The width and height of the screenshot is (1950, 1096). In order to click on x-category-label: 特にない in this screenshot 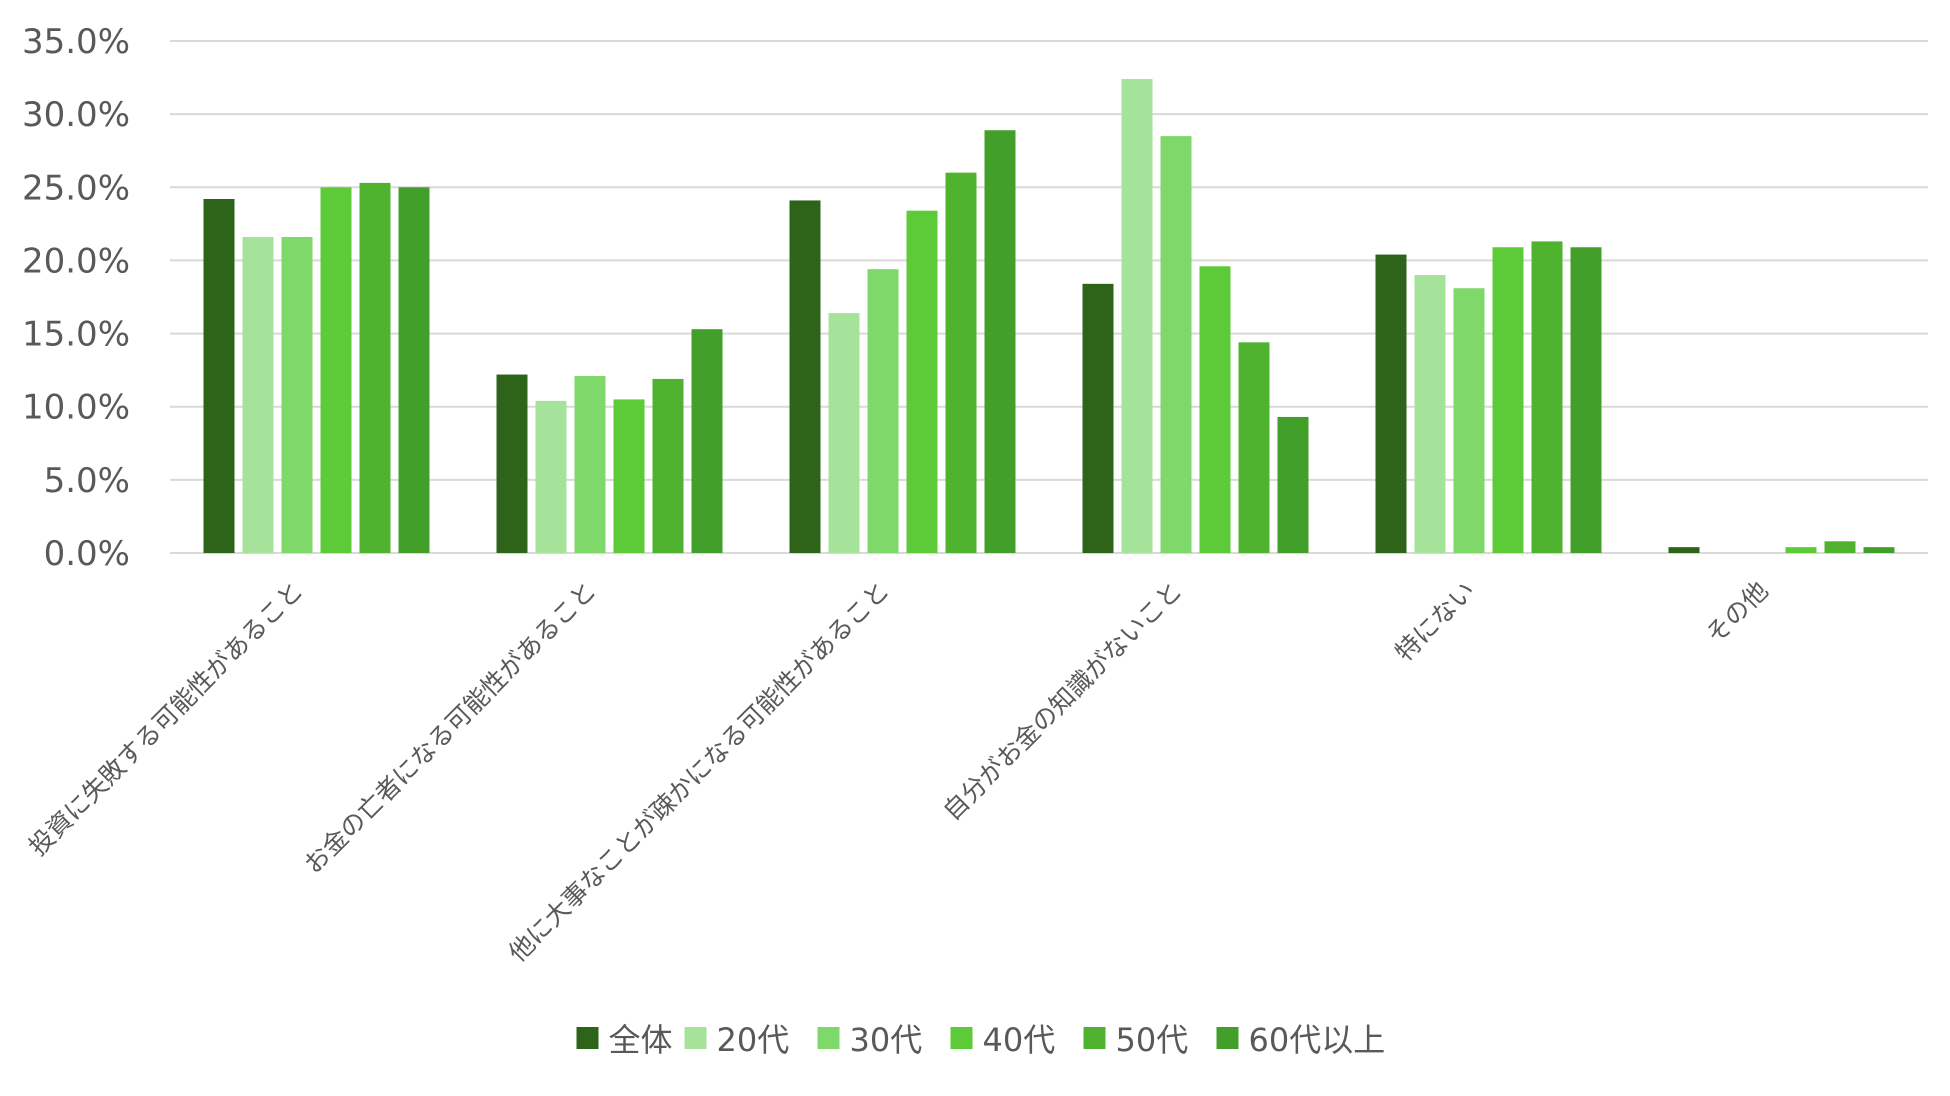, I will do `click(1435, 621)`.